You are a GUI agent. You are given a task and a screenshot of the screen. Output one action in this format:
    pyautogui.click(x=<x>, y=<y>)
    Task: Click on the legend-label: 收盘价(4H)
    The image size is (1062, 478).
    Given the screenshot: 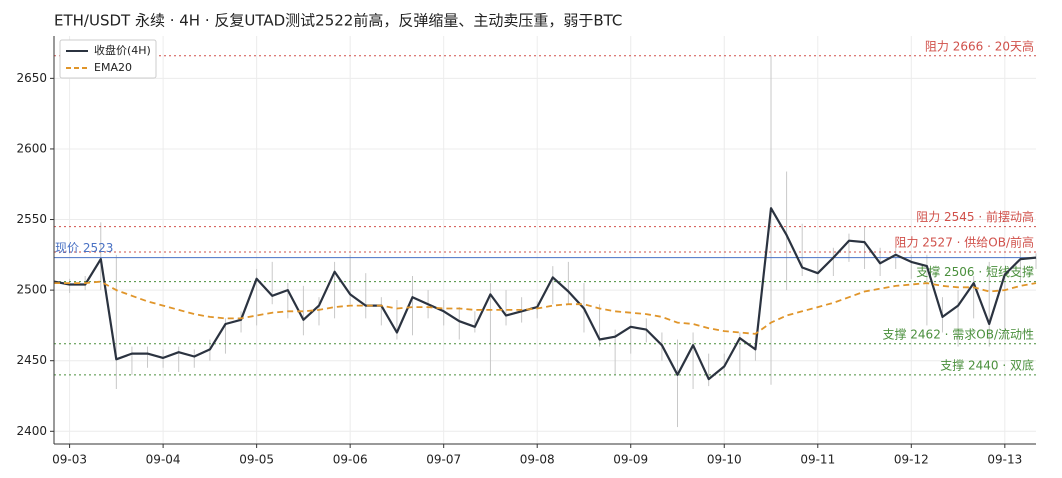 What is the action you would take?
    pyautogui.click(x=122, y=50)
    